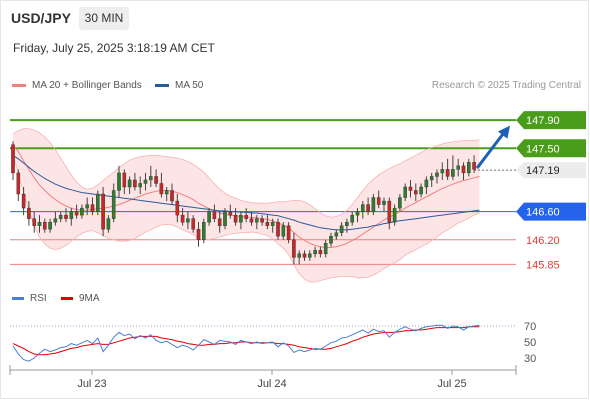 Image resolution: width=590 pixels, height=400 pixels. I want to click on level-label: 146.20, so click(543, 241).